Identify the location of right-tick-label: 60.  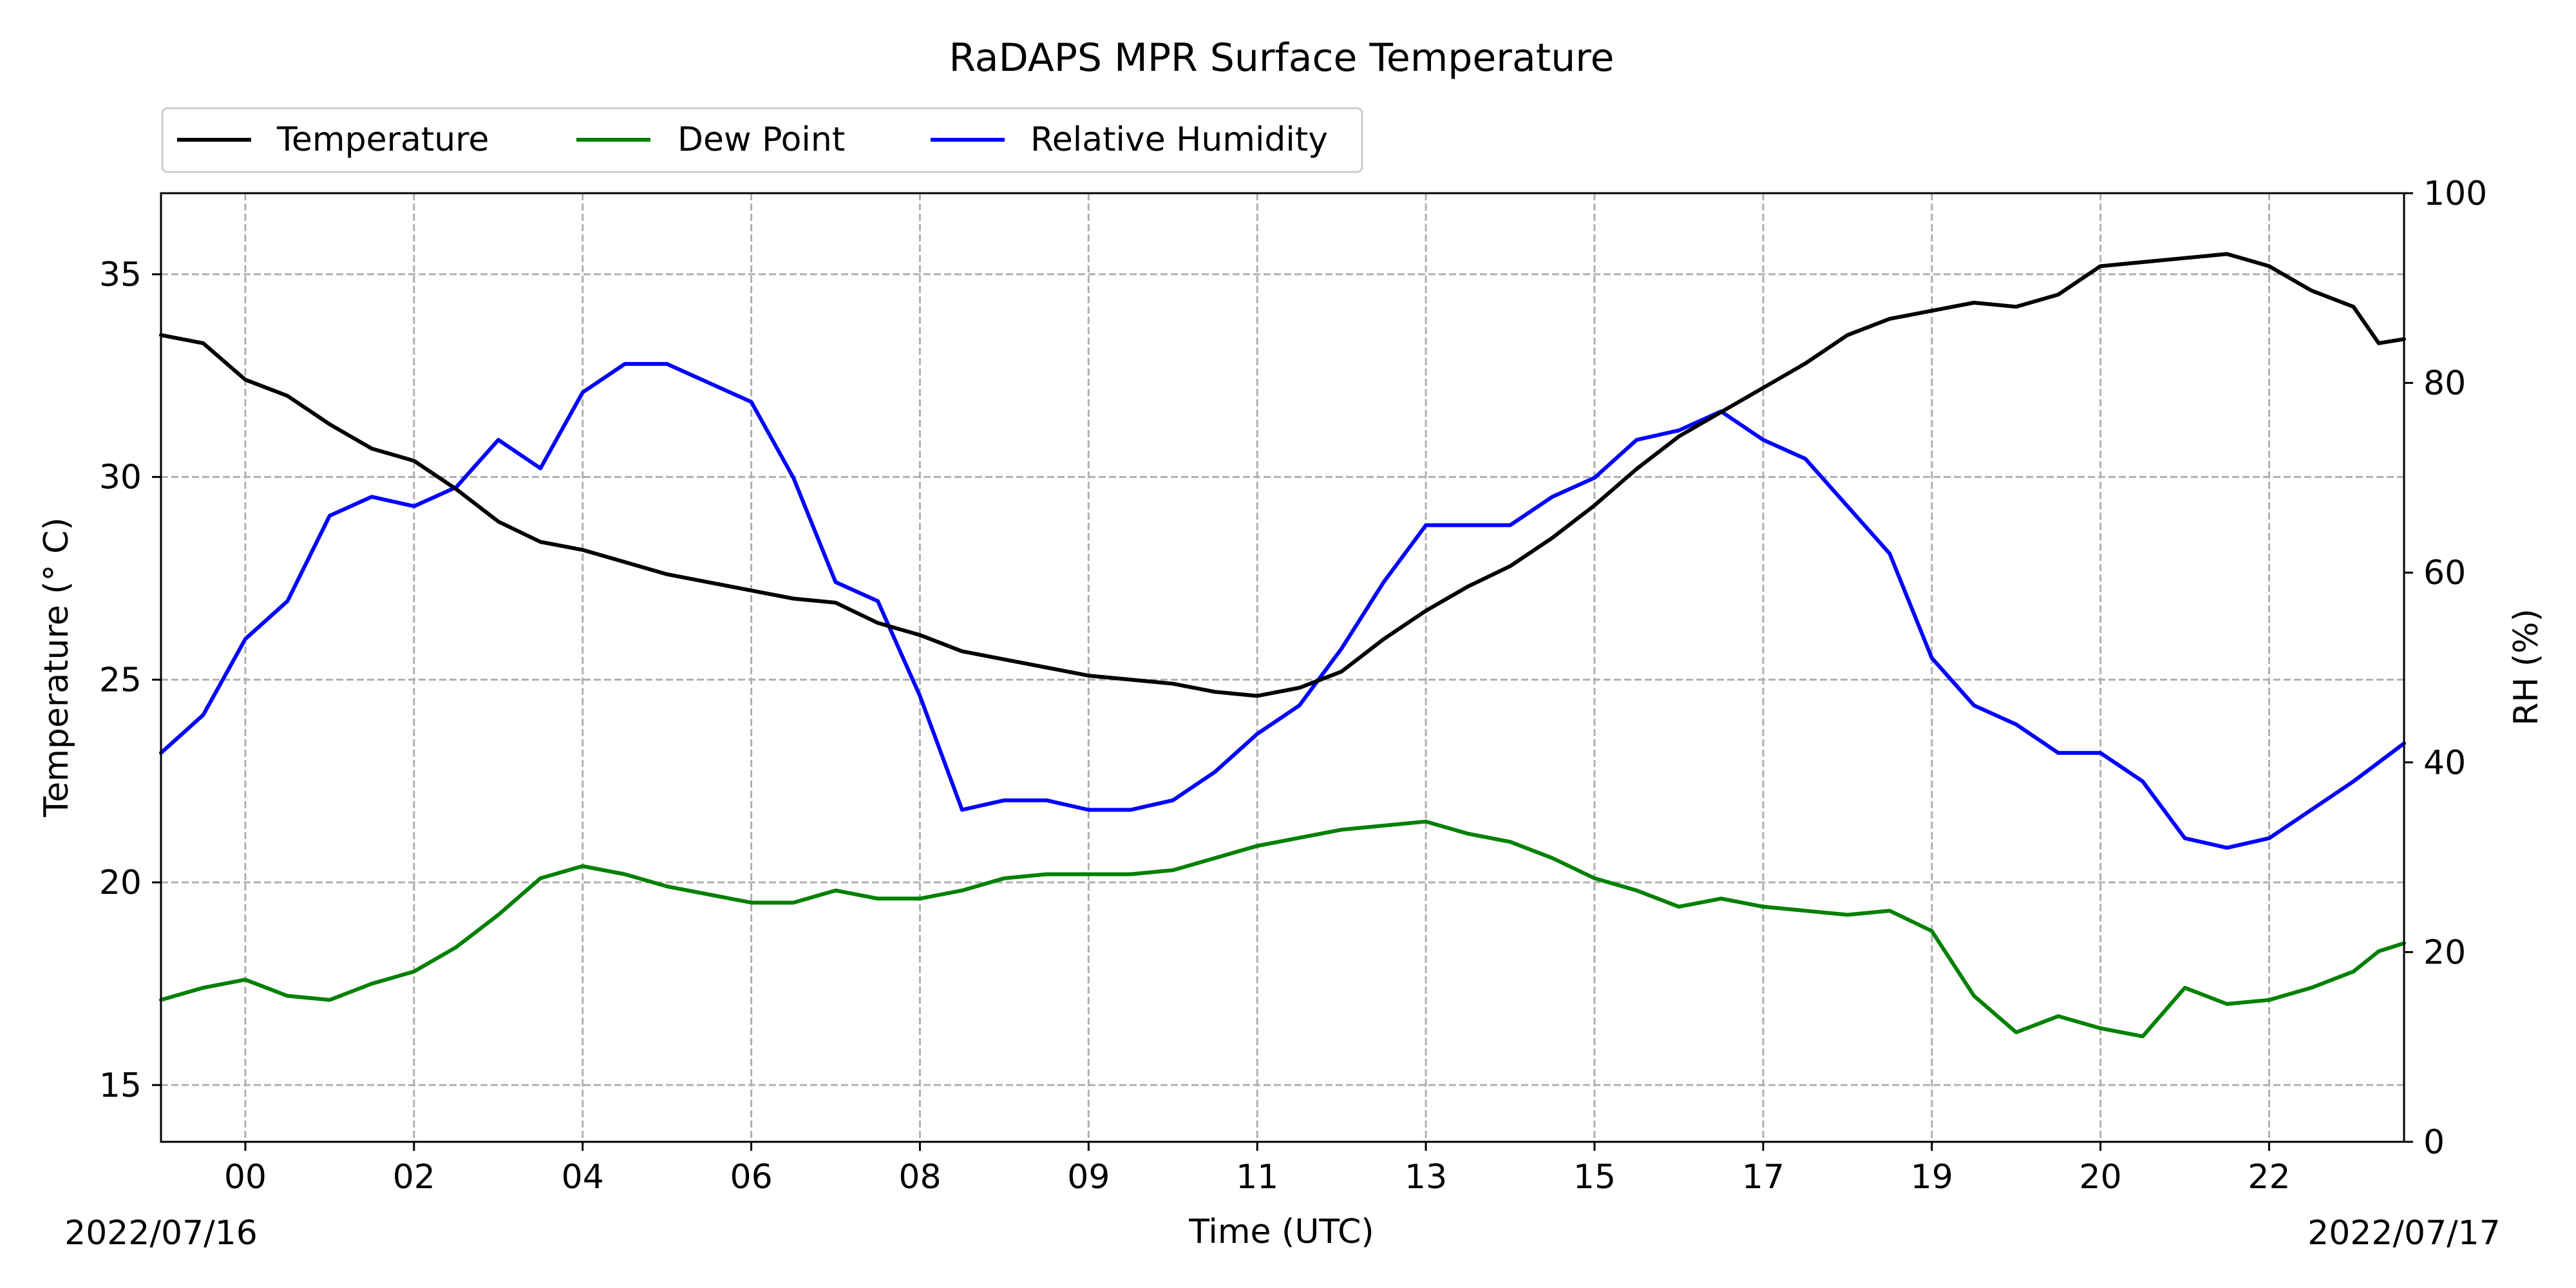
(2444, 573).